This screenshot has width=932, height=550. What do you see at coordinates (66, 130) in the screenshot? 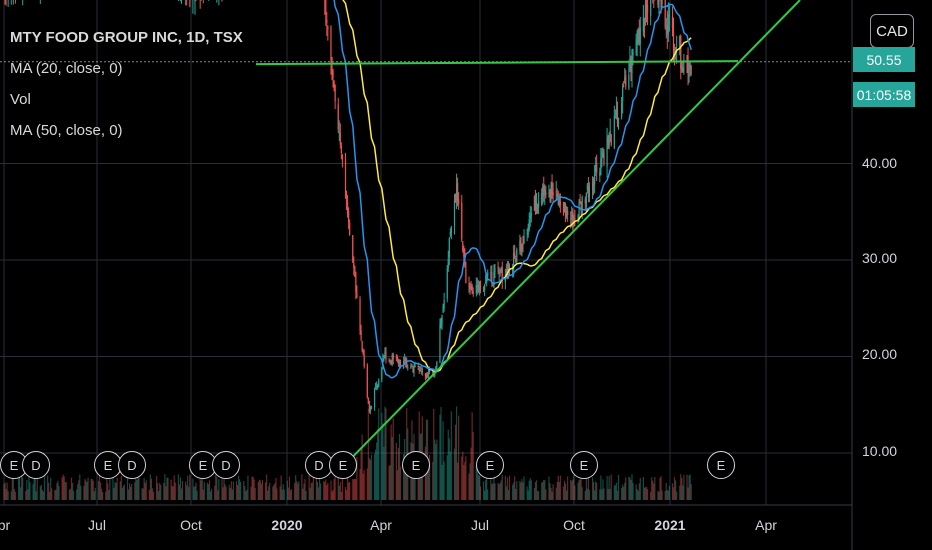
I see `legend-ma50: MA (50, close, 0)` at bounding box center [66, 130].